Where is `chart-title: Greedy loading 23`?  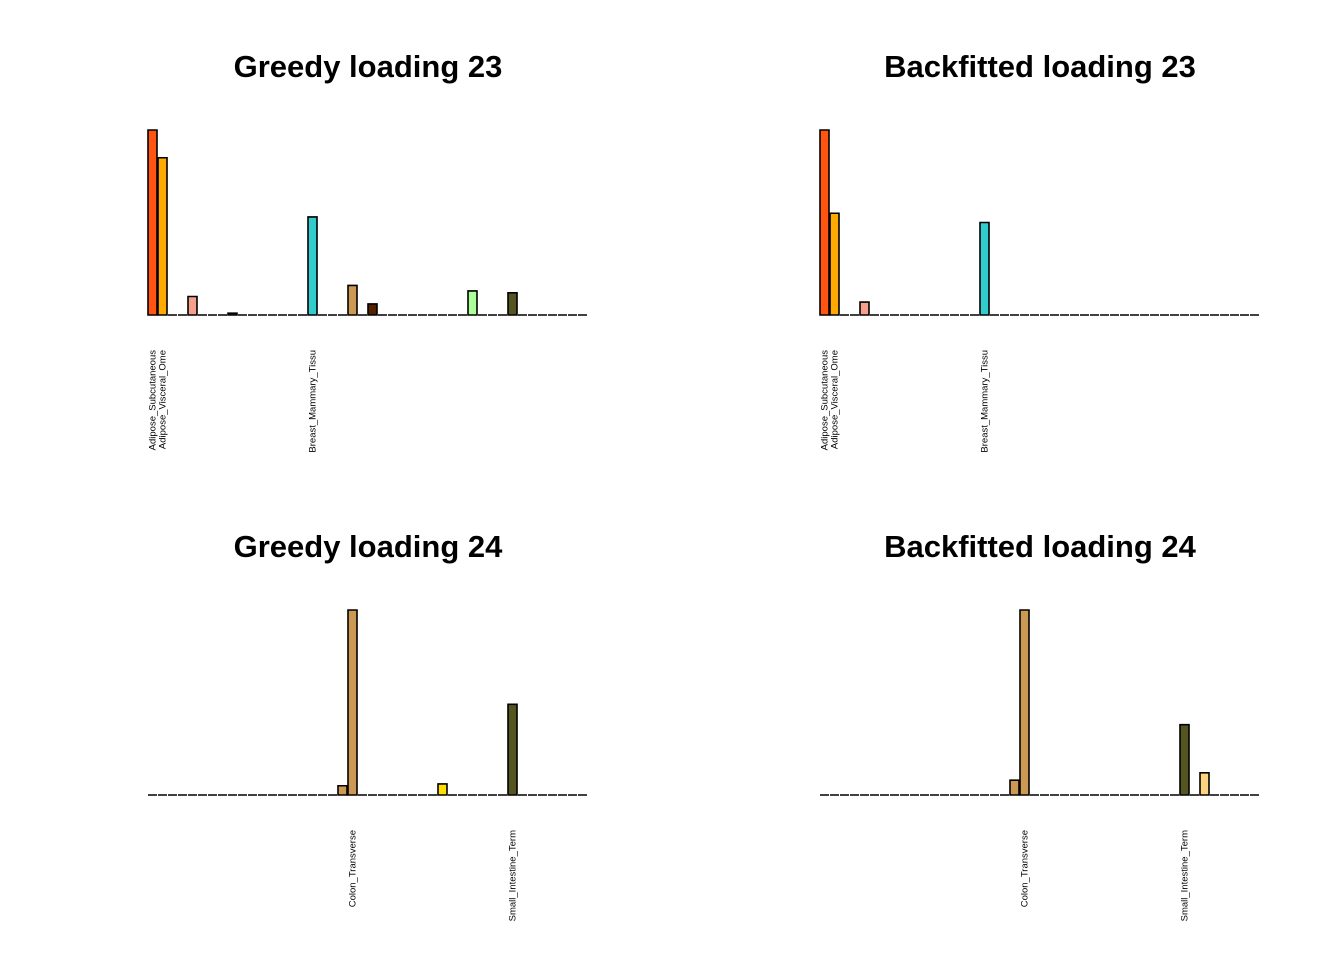
chart-title: Greedy loading 23 is located at coordinates (368, 66).